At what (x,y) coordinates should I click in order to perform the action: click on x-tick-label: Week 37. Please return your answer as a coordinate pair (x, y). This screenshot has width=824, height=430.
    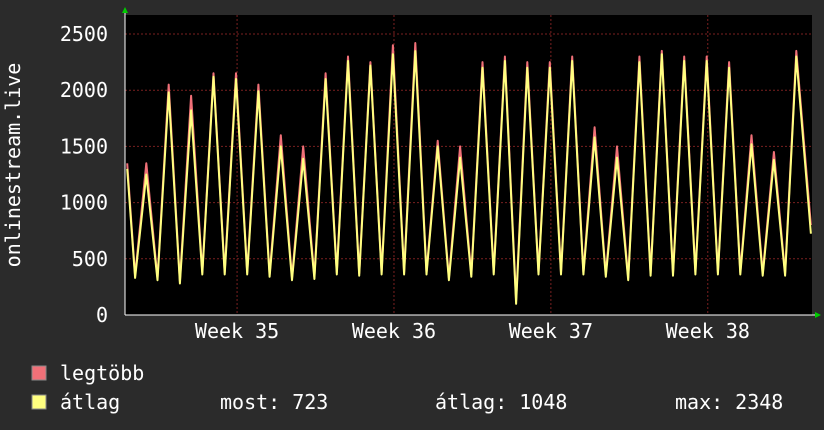
    Looking at the image, I should click on (551, 331).